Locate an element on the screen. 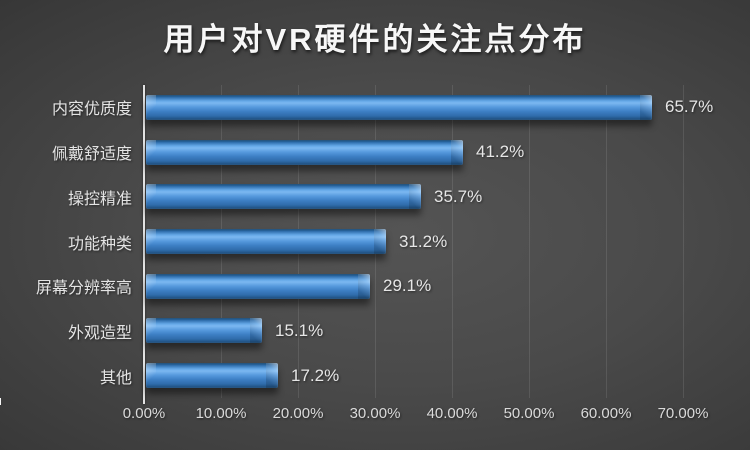 The height and width of the screenshot is (450, 750). bar-row: 外观造型 15.1% is located at coordinates (375, 331).